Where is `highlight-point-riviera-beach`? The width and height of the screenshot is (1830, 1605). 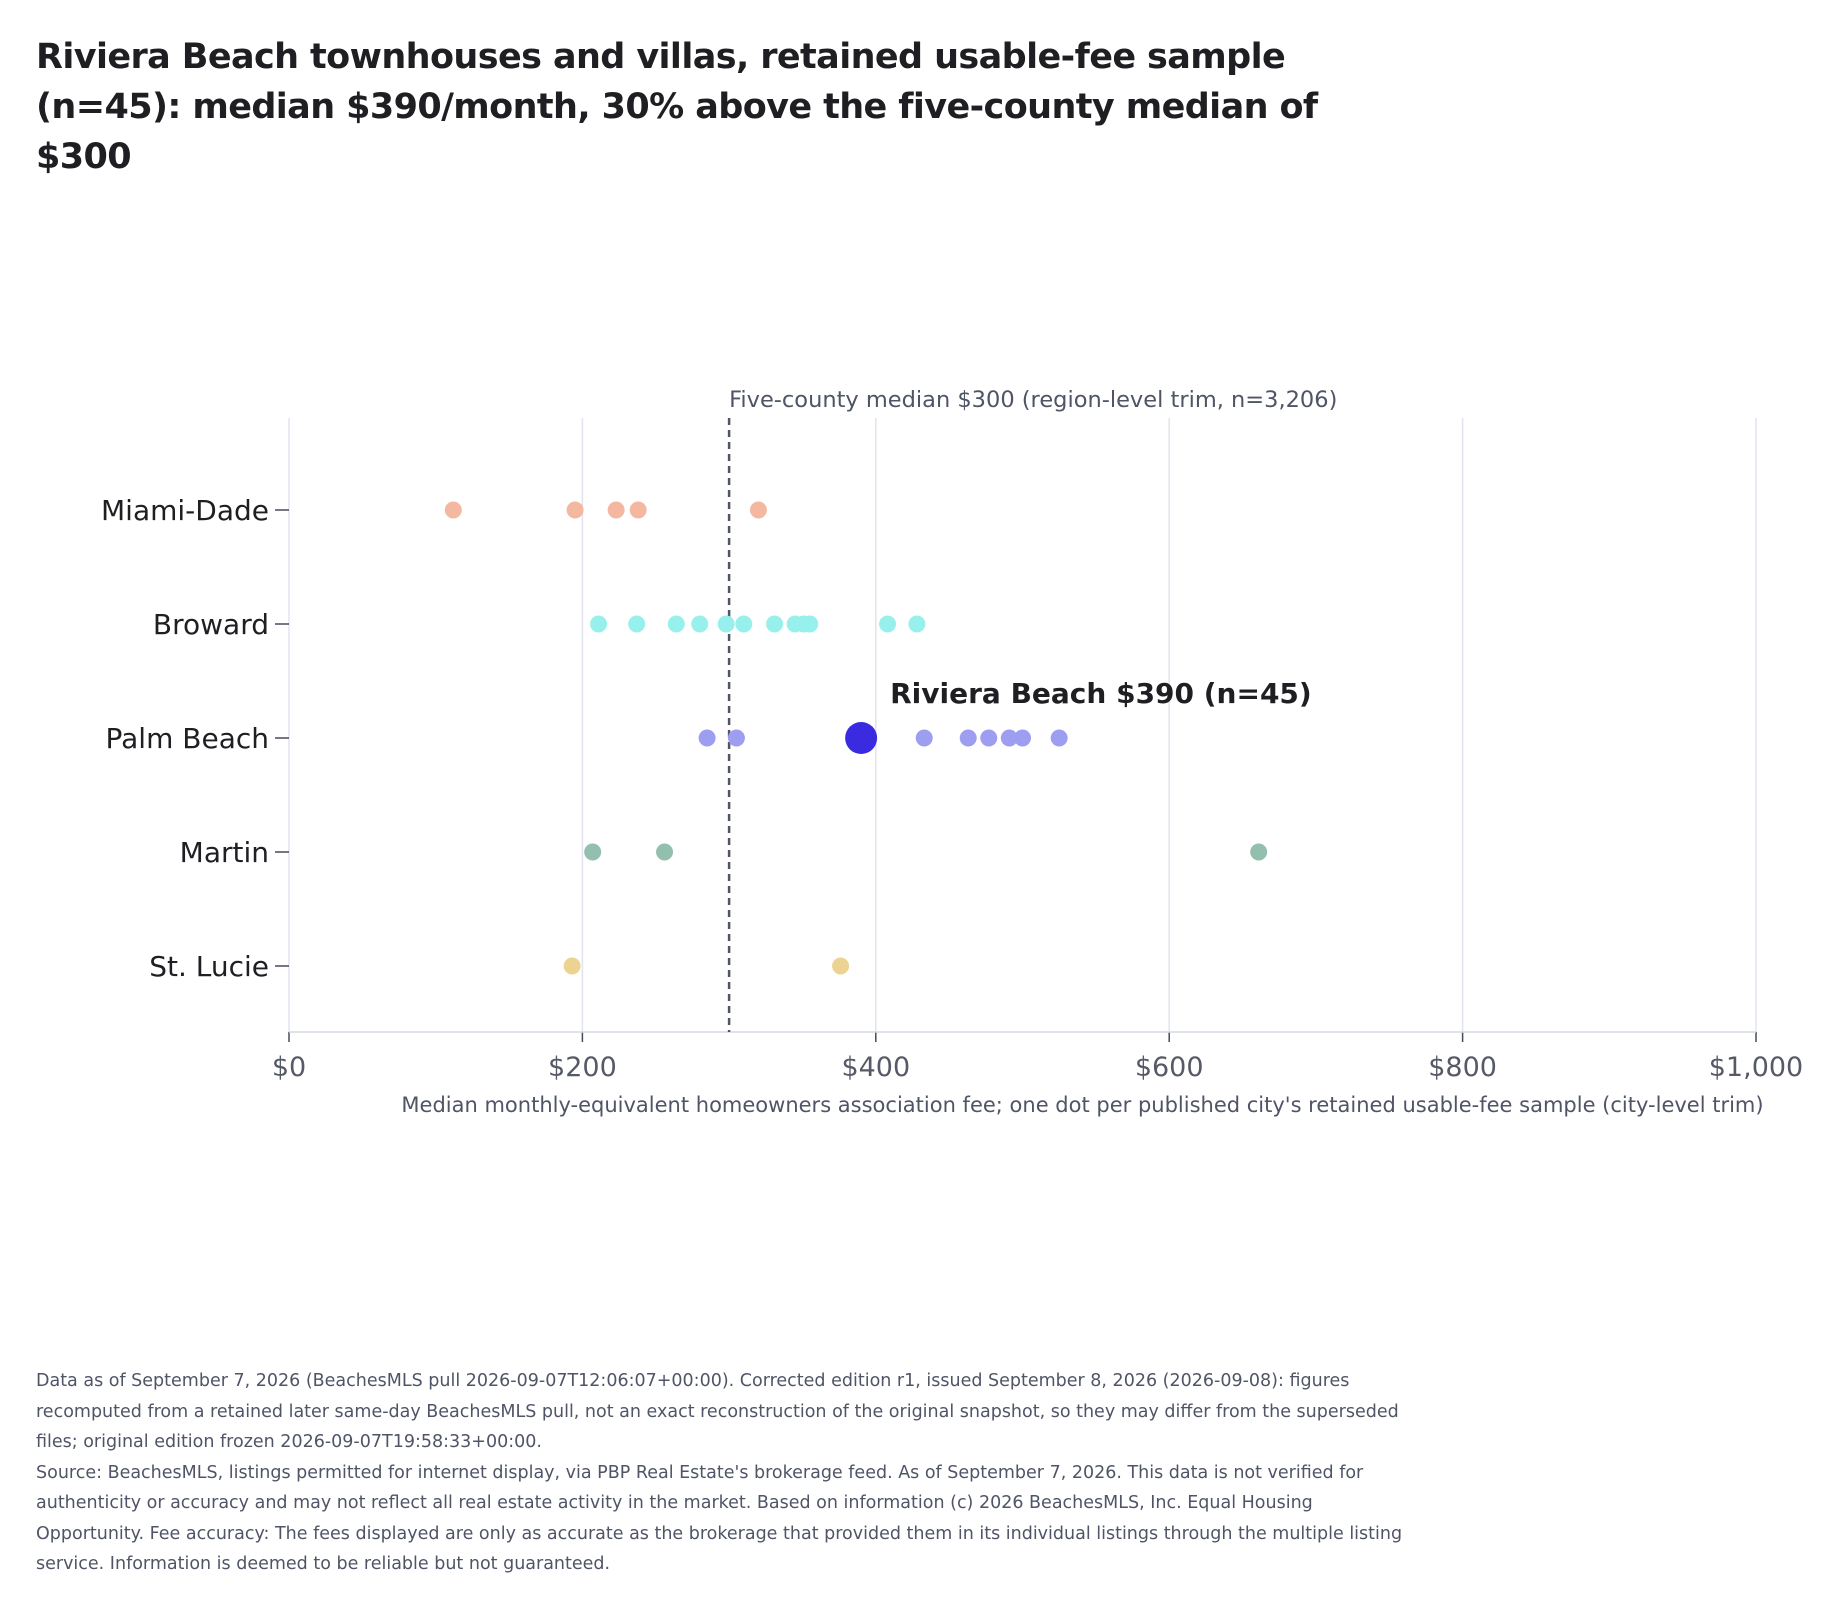
highlight-point-riviera-beach is located at coordinates (861, 738).